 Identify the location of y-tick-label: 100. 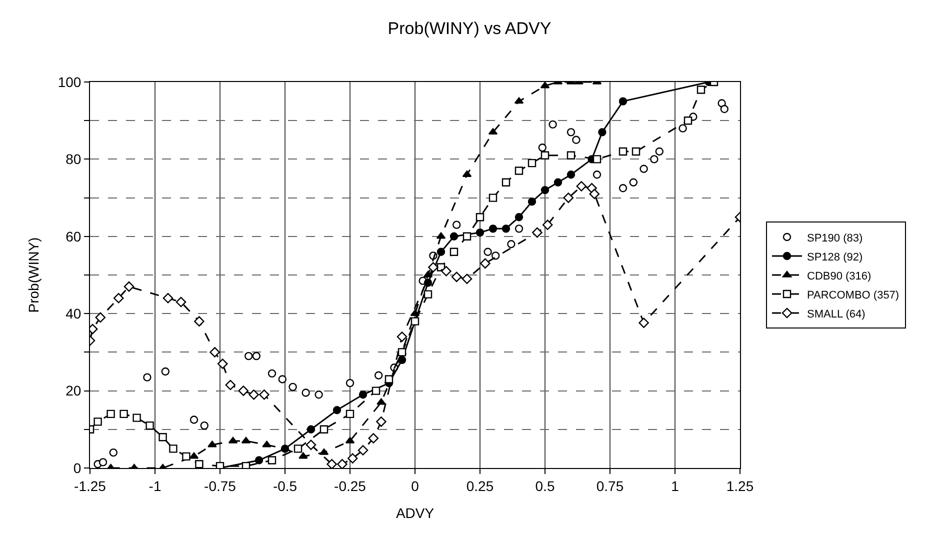
(70, 82).